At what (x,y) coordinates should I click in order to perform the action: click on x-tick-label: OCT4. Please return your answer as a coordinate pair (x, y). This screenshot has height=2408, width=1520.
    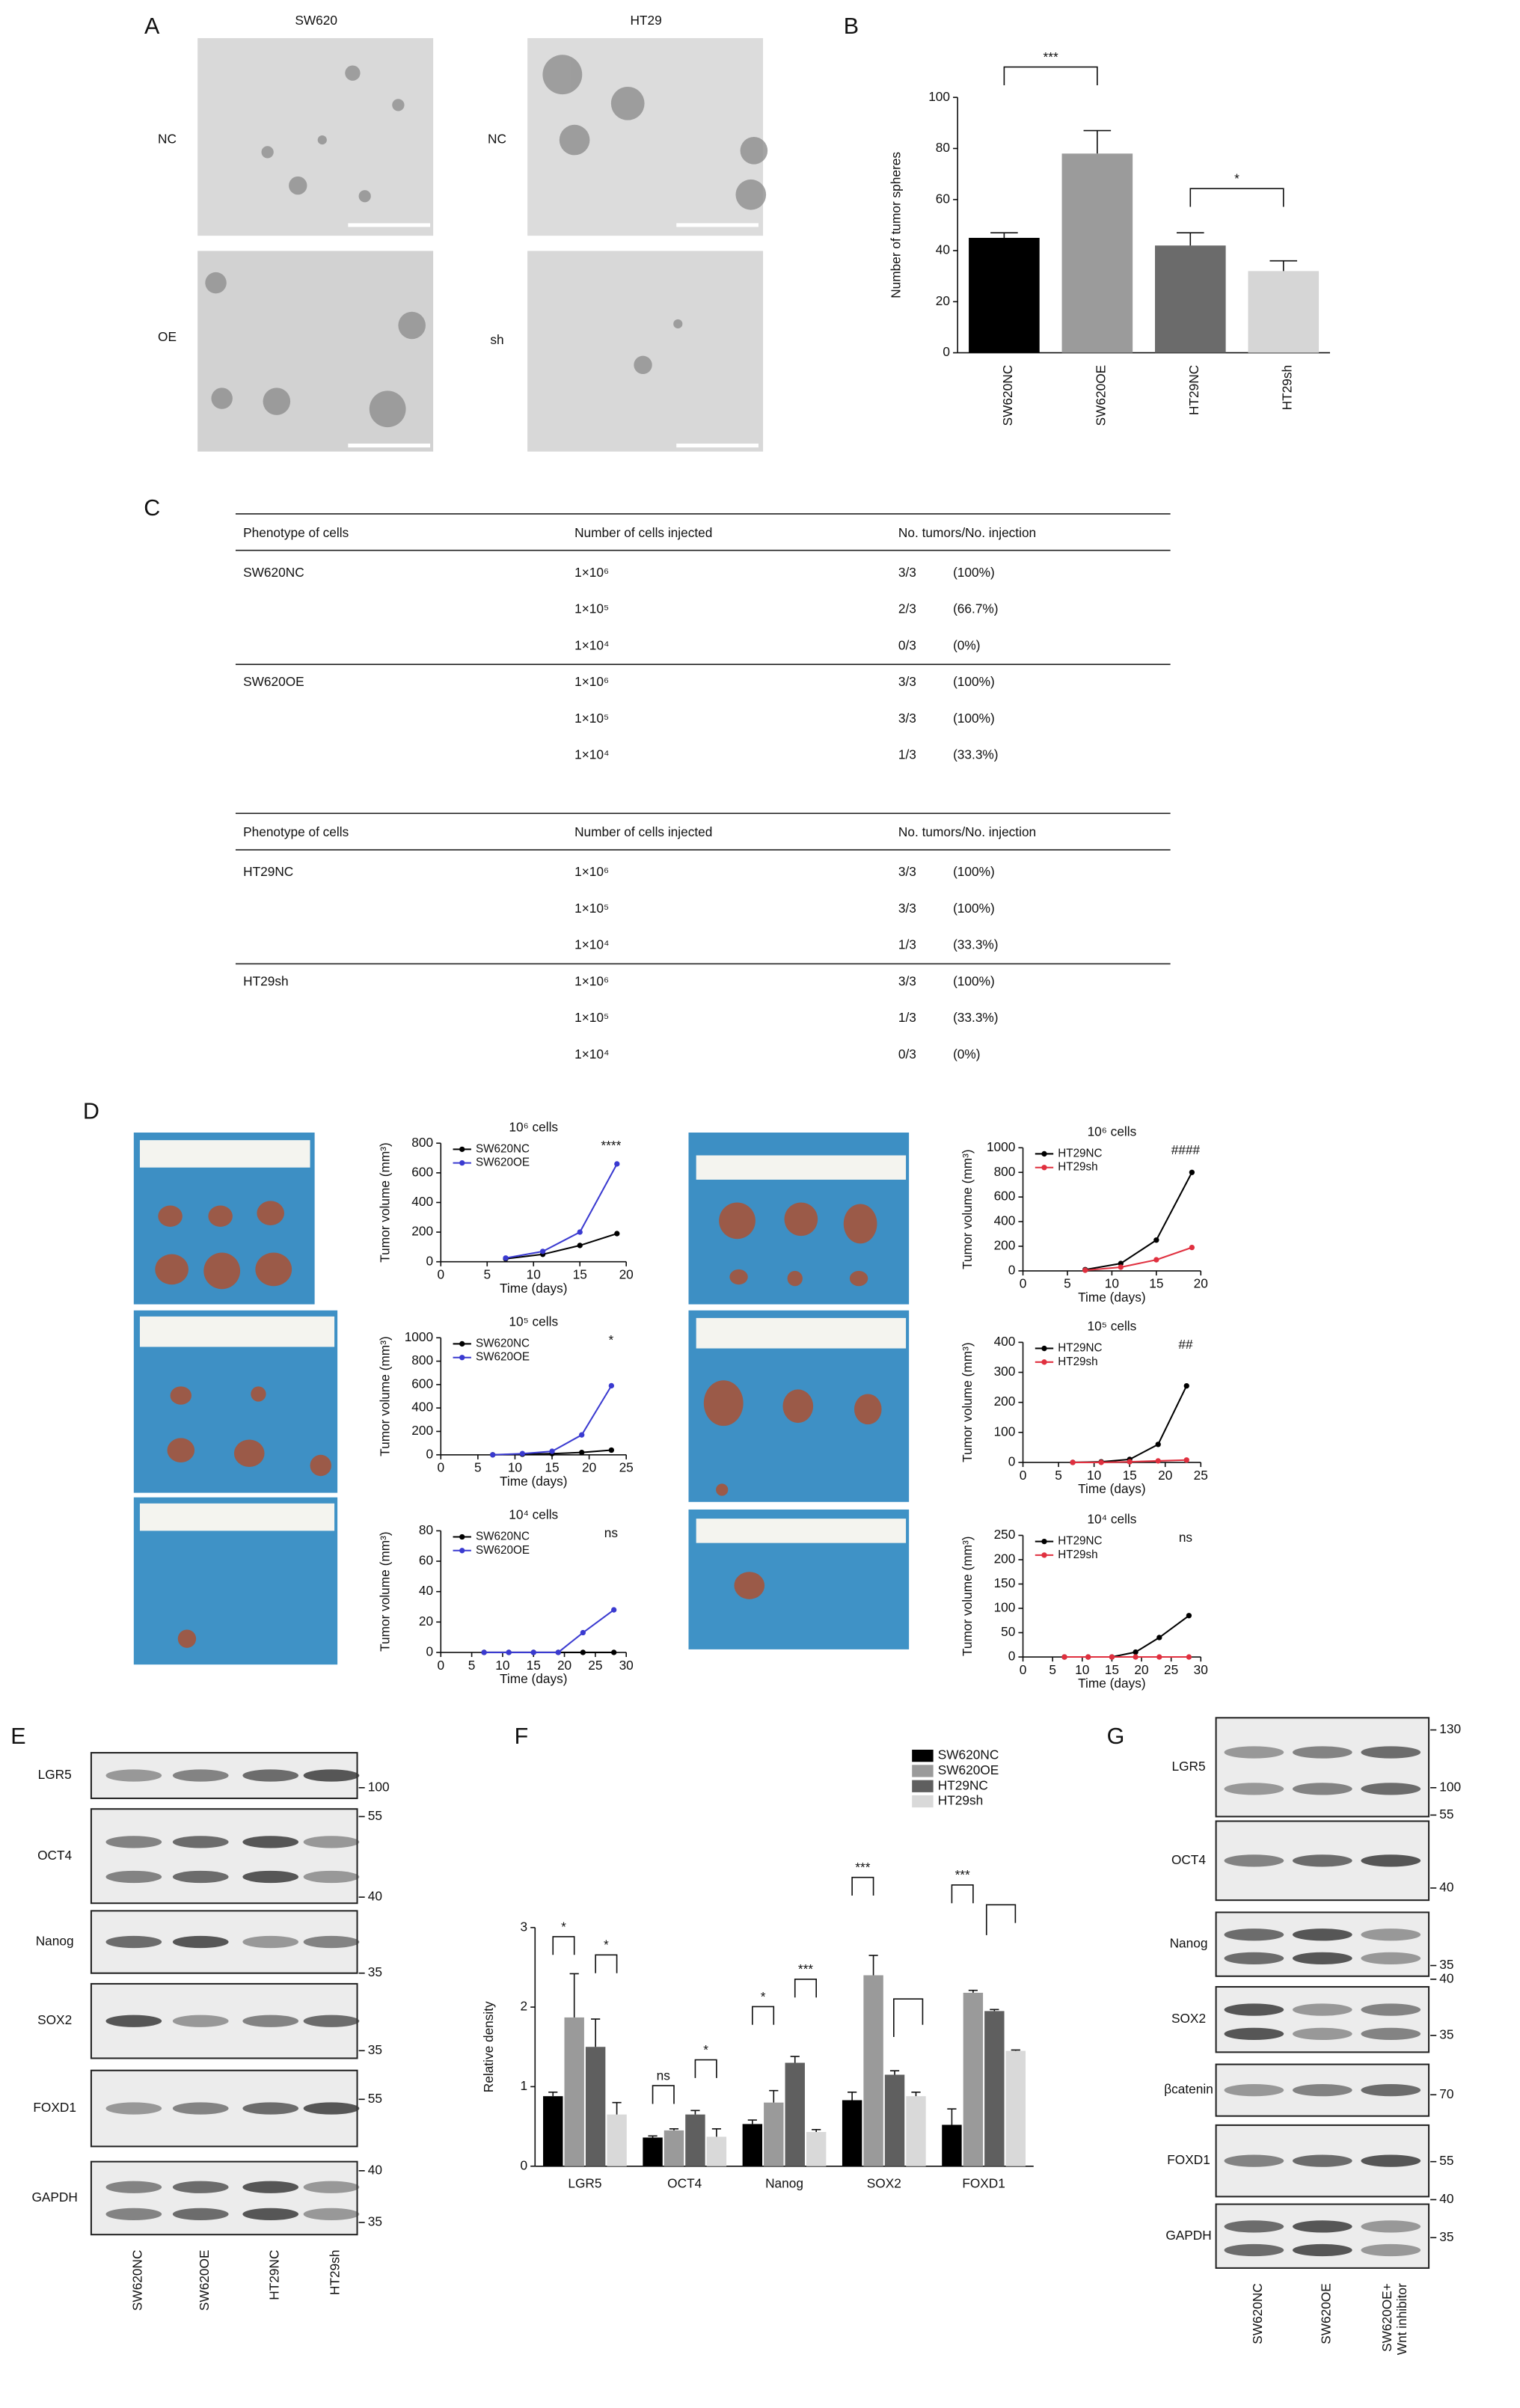
    Looking at the image, I should click on (684, 2183).